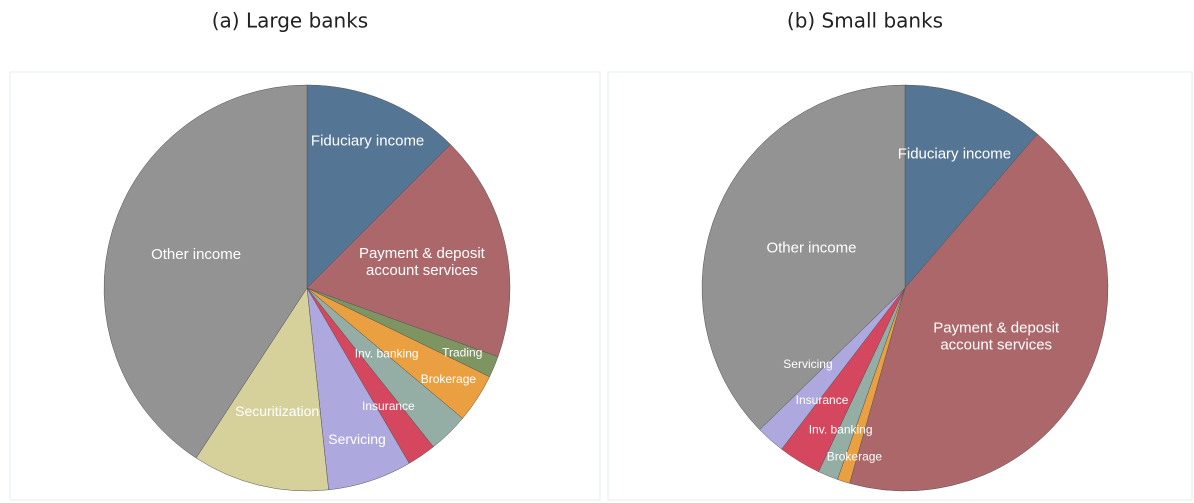  What do you see at coordinates (277, 411) in the screenshot?
I see `slice-label: Securitization` at bounding box center [277, 411].